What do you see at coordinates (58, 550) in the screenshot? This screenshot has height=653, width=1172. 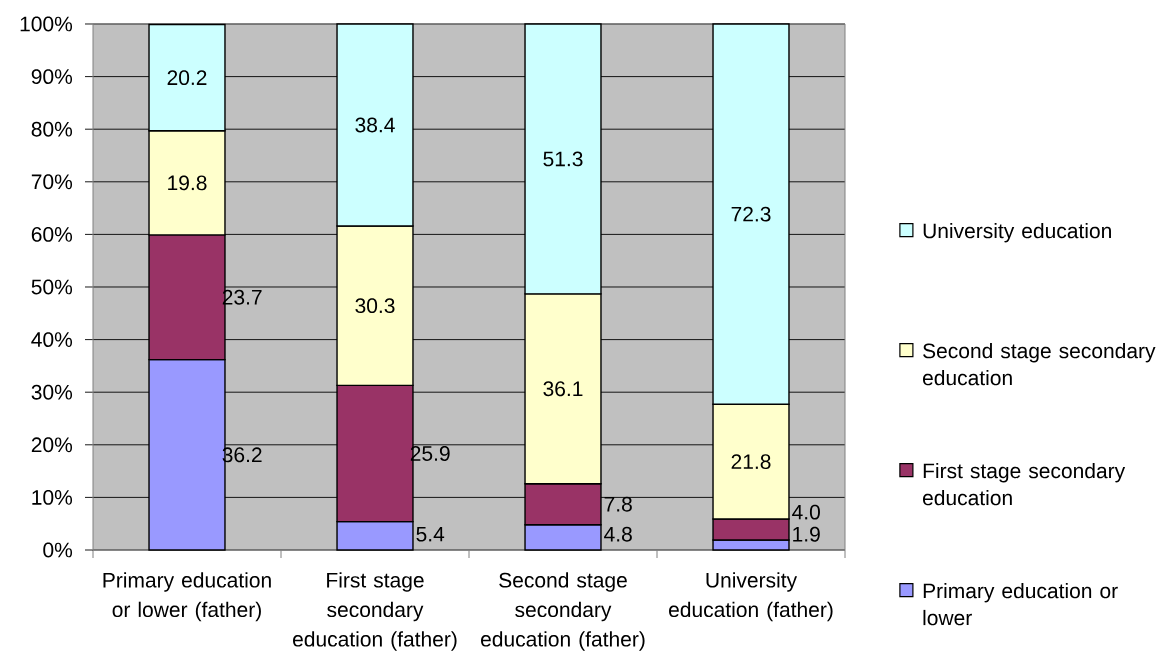 I see `y-tick-label: 0%` at bounding box center [58, 550].